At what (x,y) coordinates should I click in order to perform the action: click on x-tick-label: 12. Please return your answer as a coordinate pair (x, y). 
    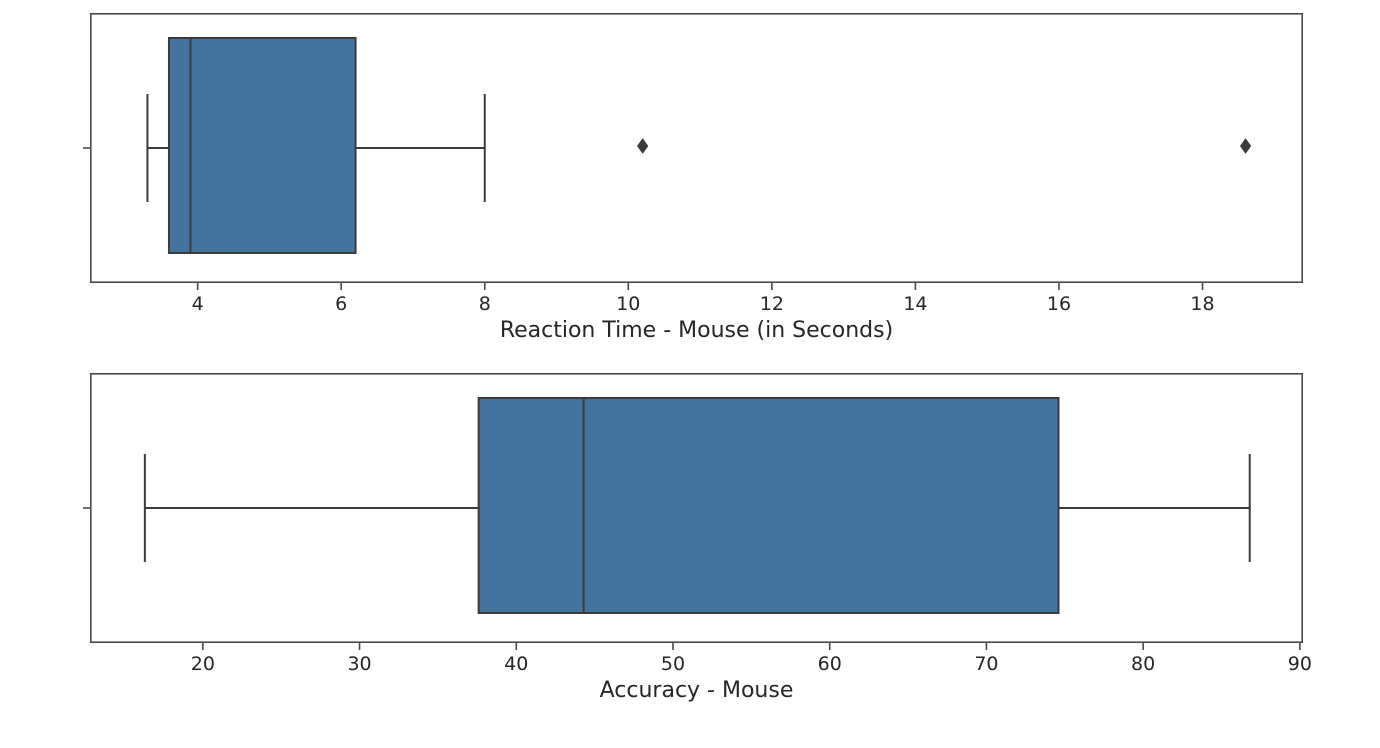
    Looking at the image, I should click on (772, 304).